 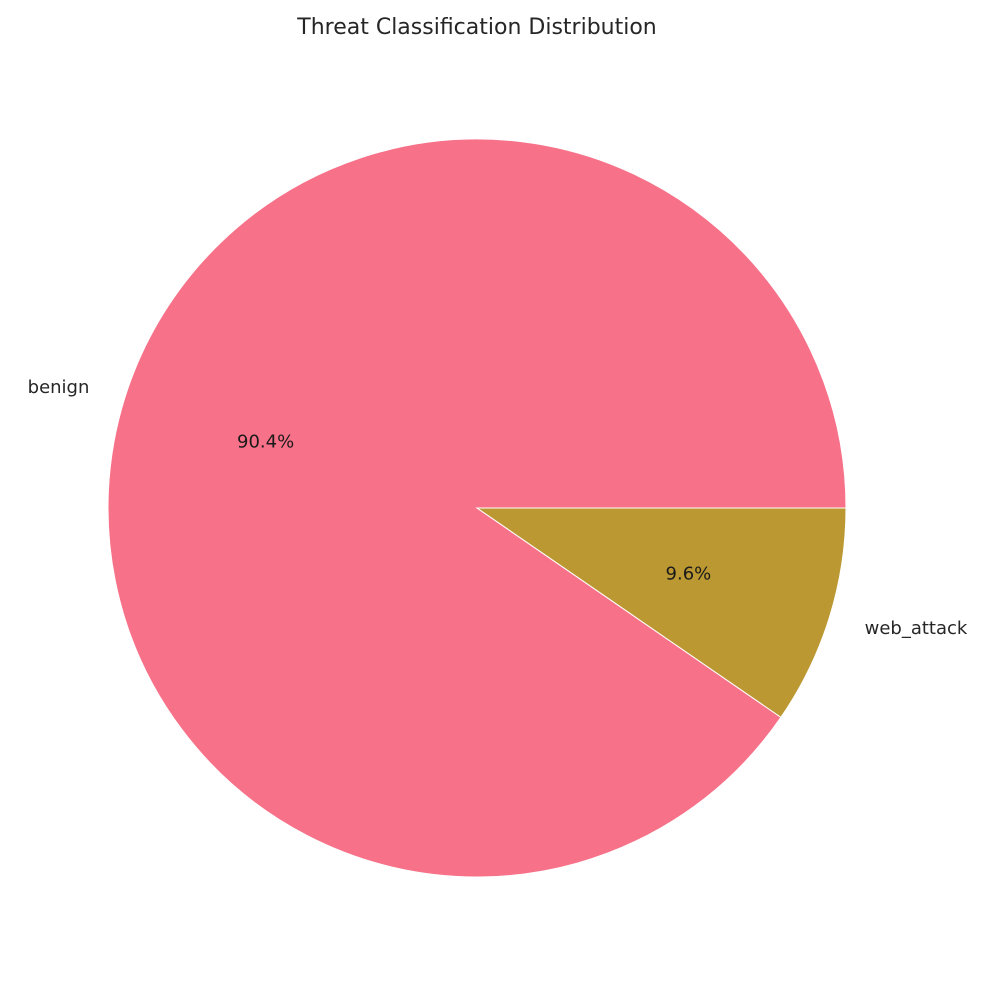 What do you see at coordinates (476, 27) in the screenshot?
I see `chart-title: Threat Classification Distribution` at bounding box center [476, 27].